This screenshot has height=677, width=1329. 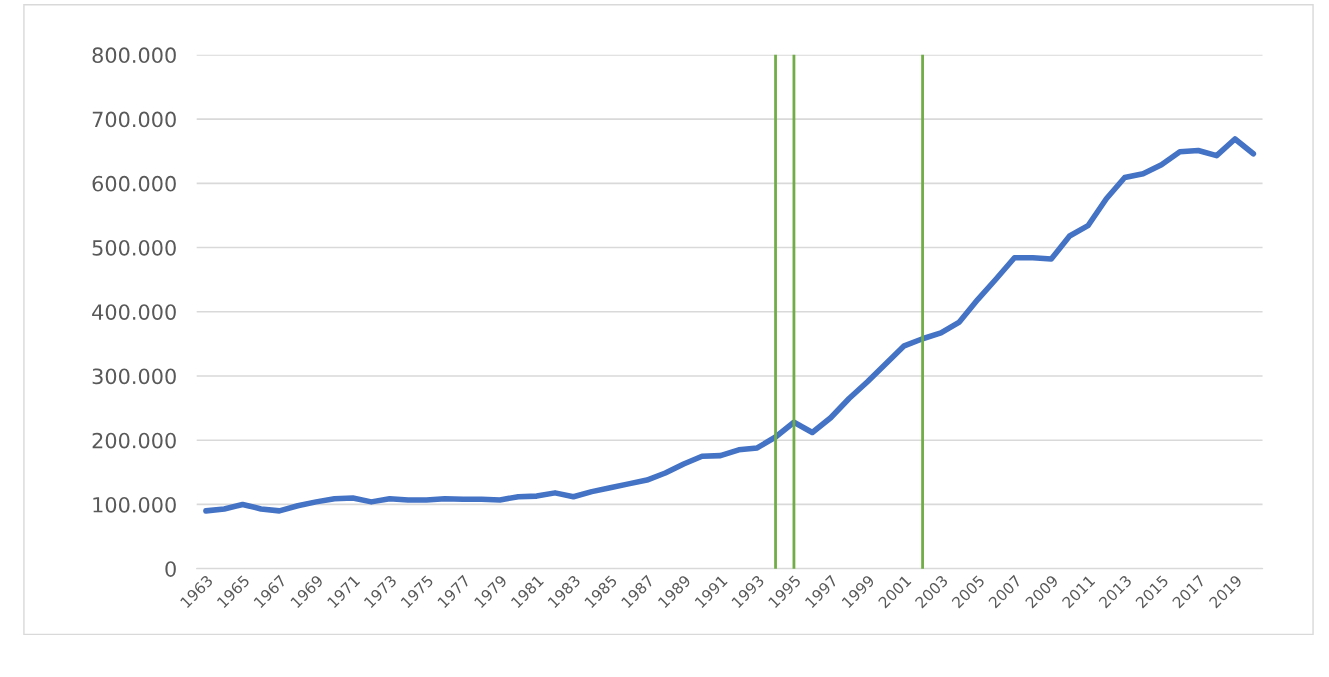 What do you see at coordinates (170, 569) in the screenshot?
I see `y-tick-label: 0` at bounding box center [170, 569].